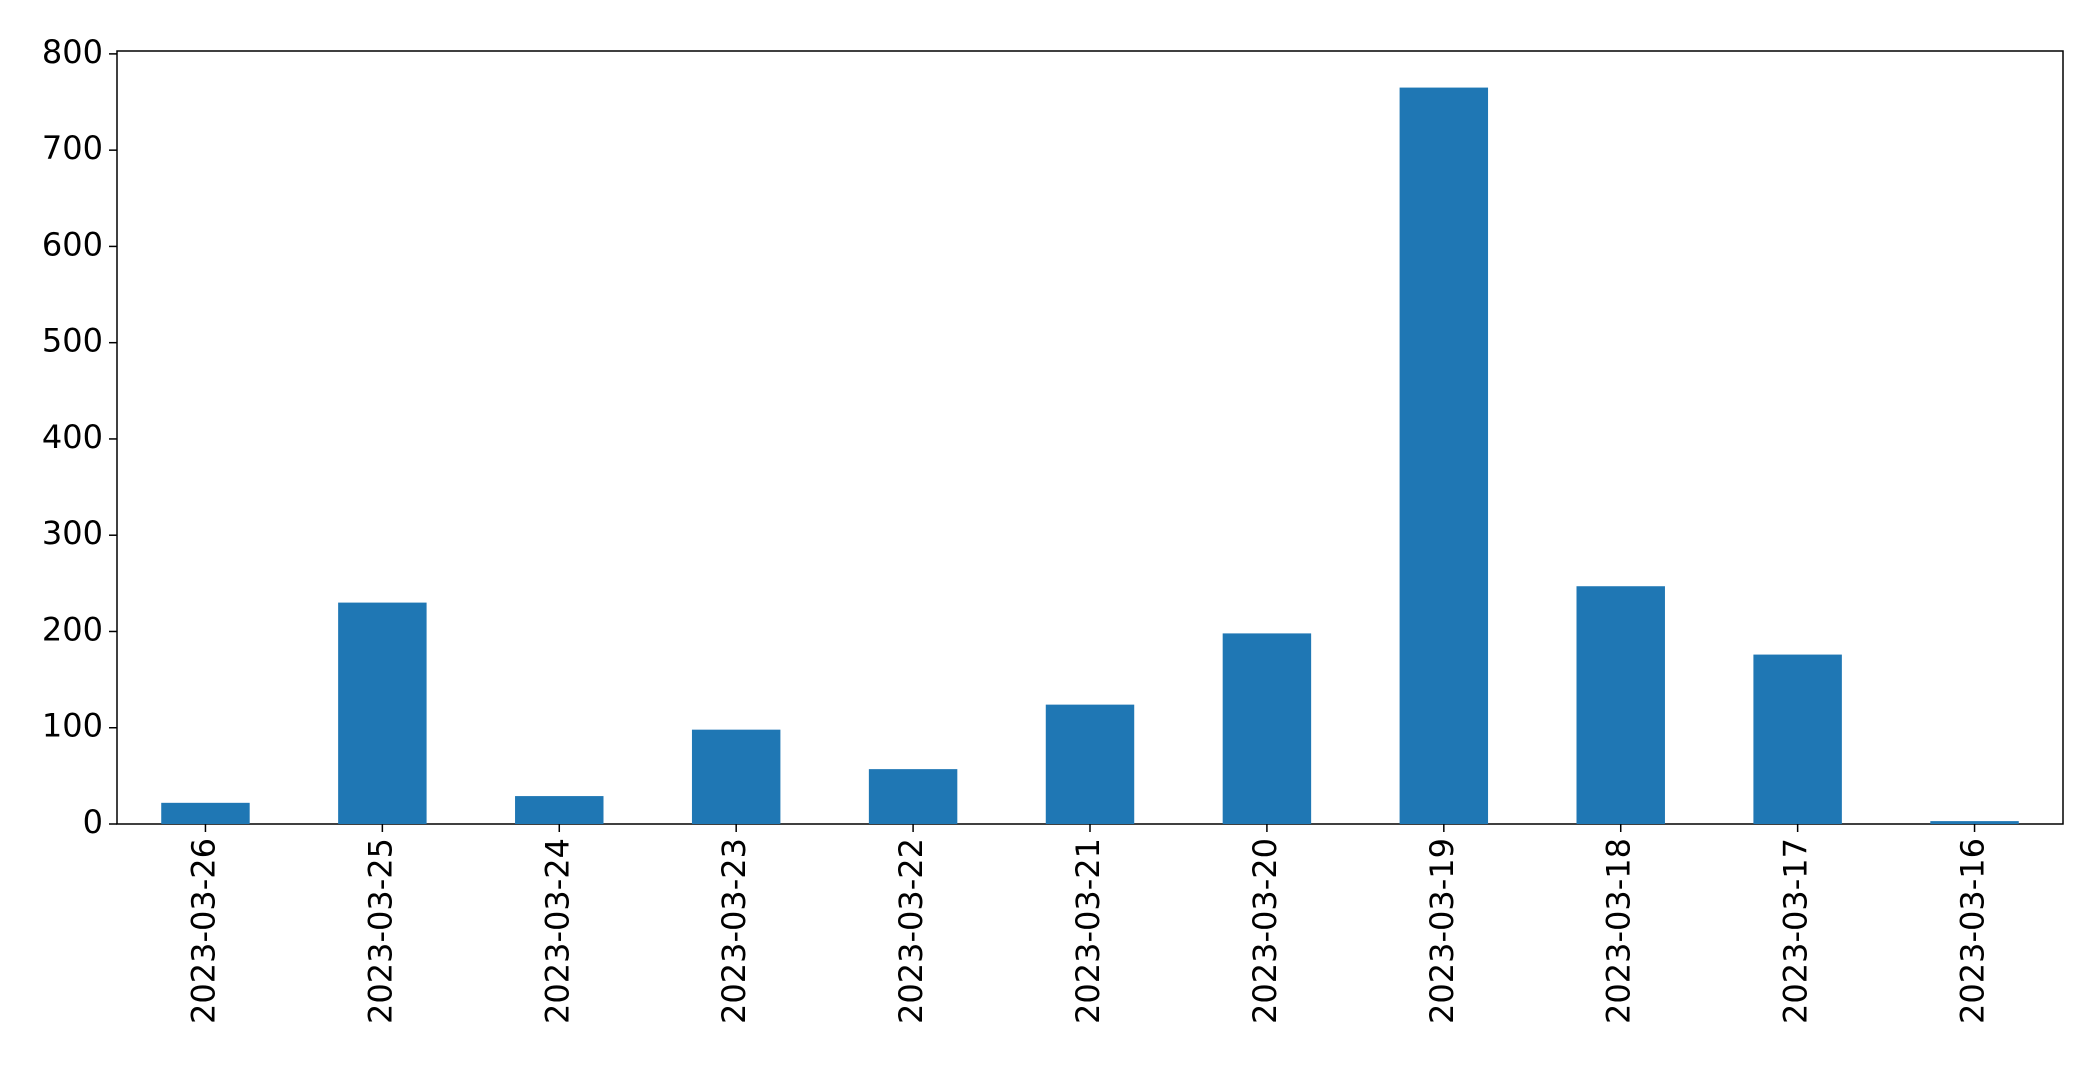 The height and width of the screenshot is (1072, 2093). I want to click on y-tick-label: 500, so click(72, 341).